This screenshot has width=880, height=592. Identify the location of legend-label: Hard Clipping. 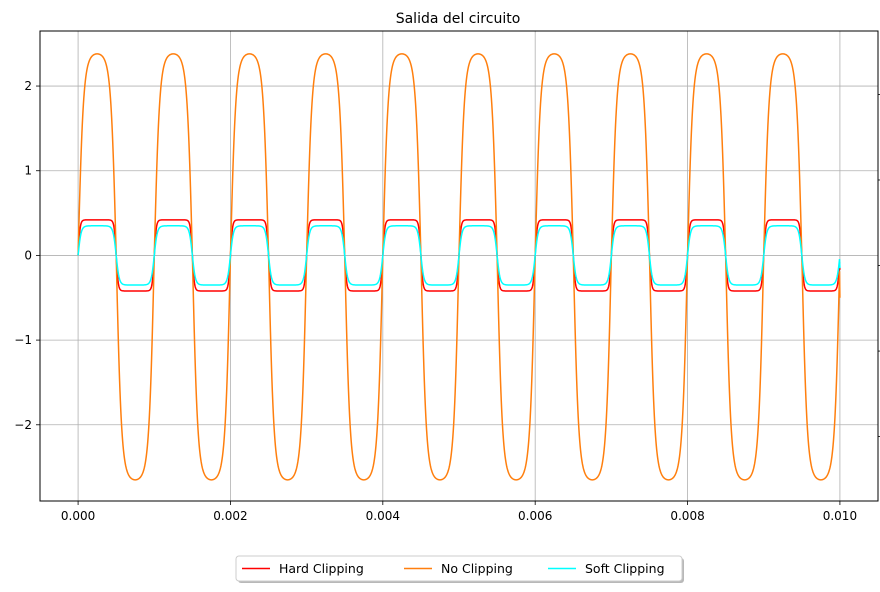
(321, 568).